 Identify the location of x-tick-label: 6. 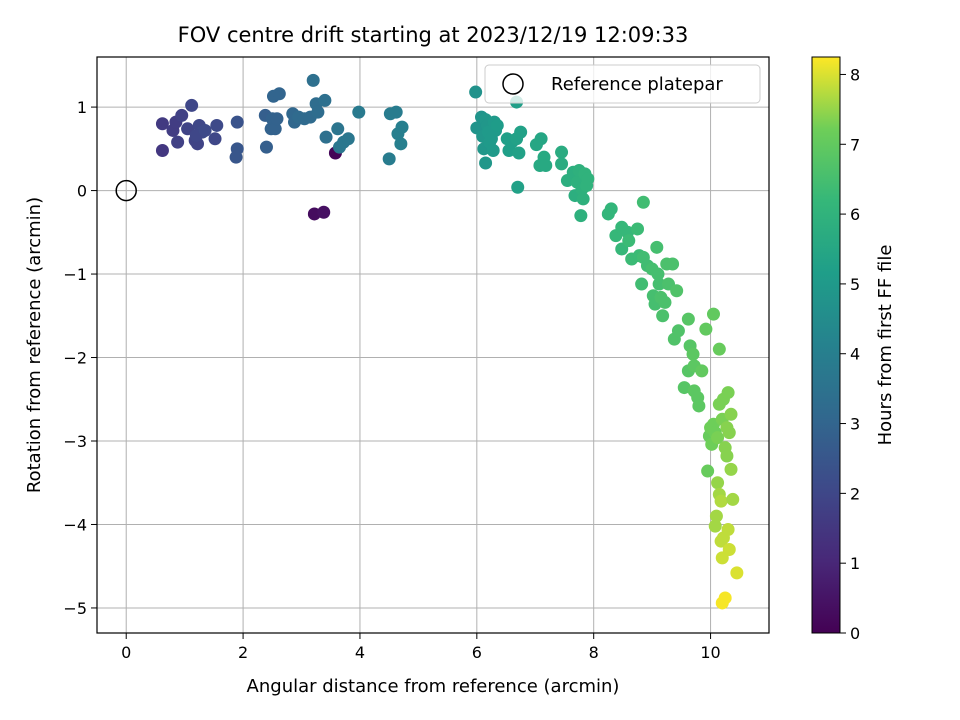
(477, 652).